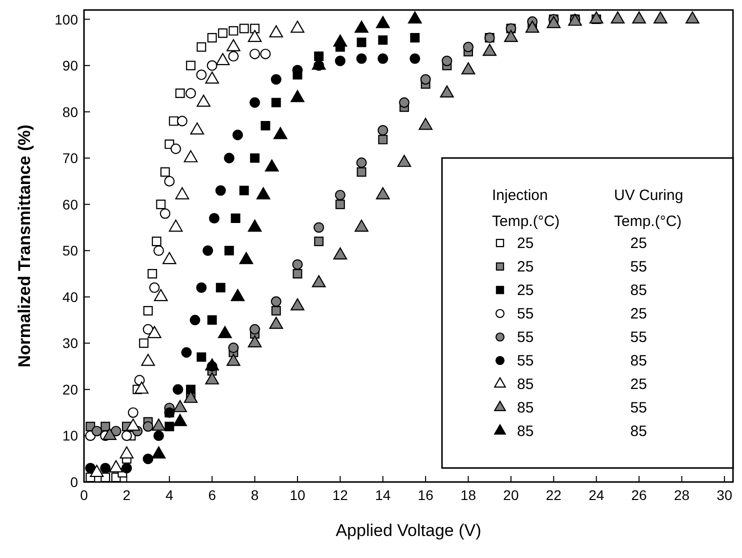  What do you see at coordinates (409, 530) in the screenshot?
I see `x-axis-title: Applied Voltage (V)` at bounding box center [409, 530].